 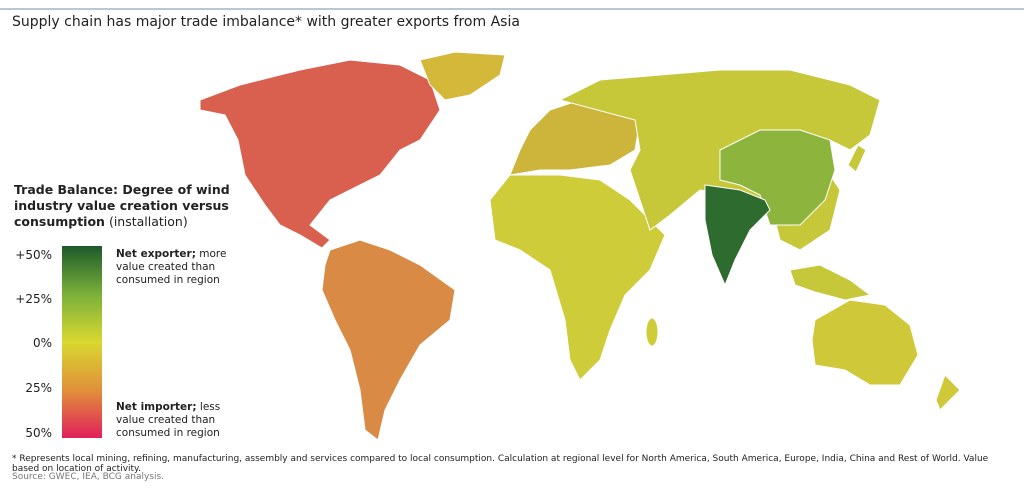 What do you see at coordinates (737, 235) in the screenshot?
I see `india` at bounding box center [737, 235].